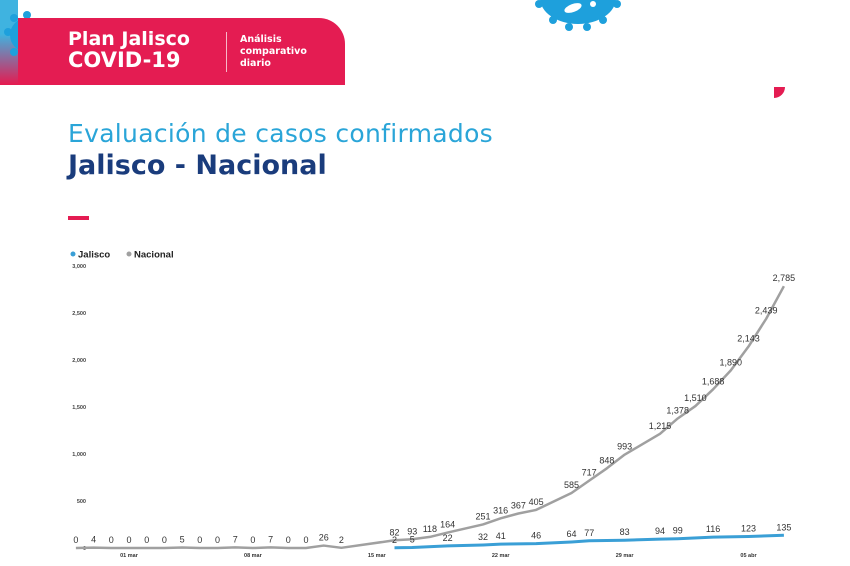  What do you see at coordinates (731, 362) in the screenshot?
I see `data-label-nacional: 1,890` at bounding box center [731, 362].